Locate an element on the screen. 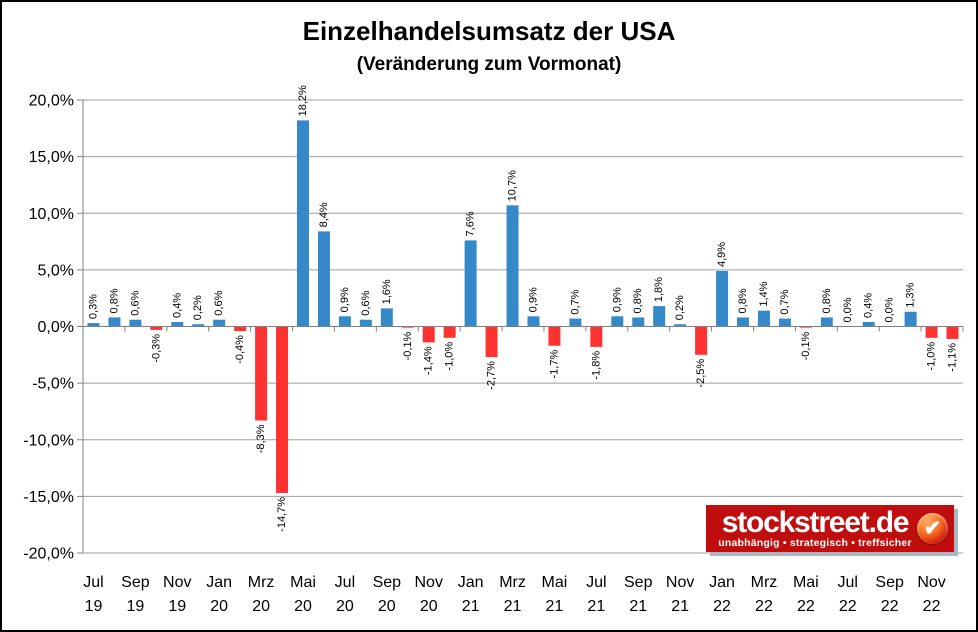  logo-text: stockstreet.de is located at coordinates (815, 522).